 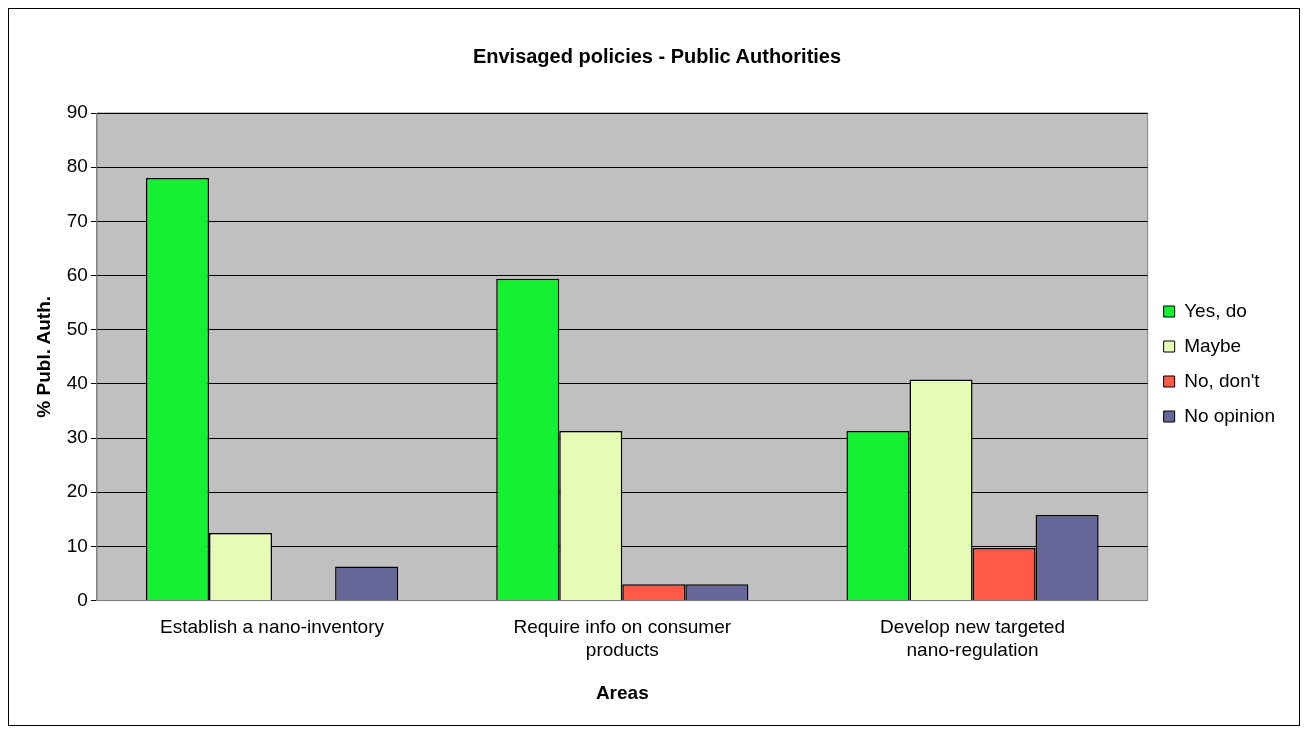 What do you see at coordinates (1215, 310) in the screenshot?
I see `legend-label: Yes, do` at bounding box center [1215, 310].